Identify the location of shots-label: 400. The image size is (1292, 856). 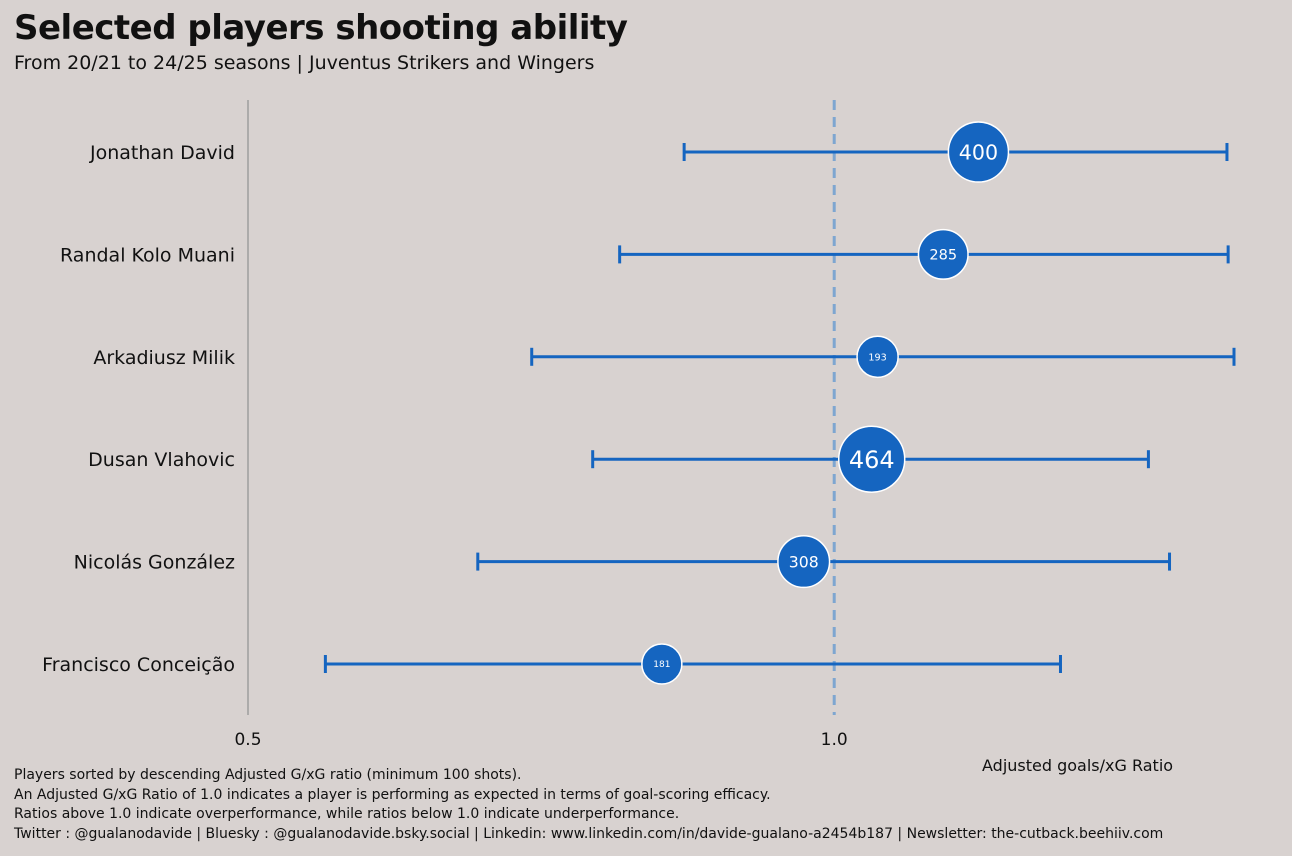
(978, 152).